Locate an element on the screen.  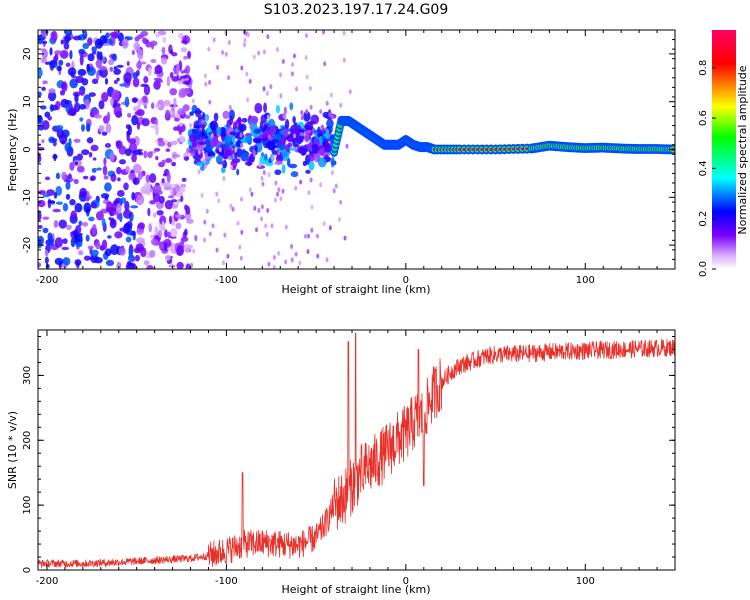
spectrogram-x-tick-label: 0 is located at coordinates (406, 280).